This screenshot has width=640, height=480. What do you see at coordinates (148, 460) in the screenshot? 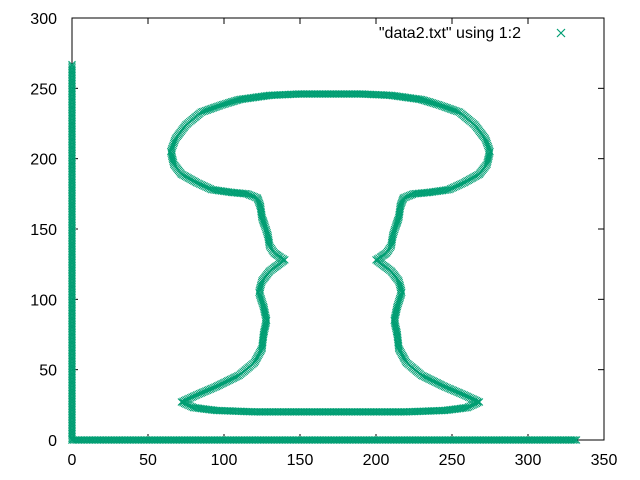
I see `x-tick-label: 50` at bounding box center [148, 460].